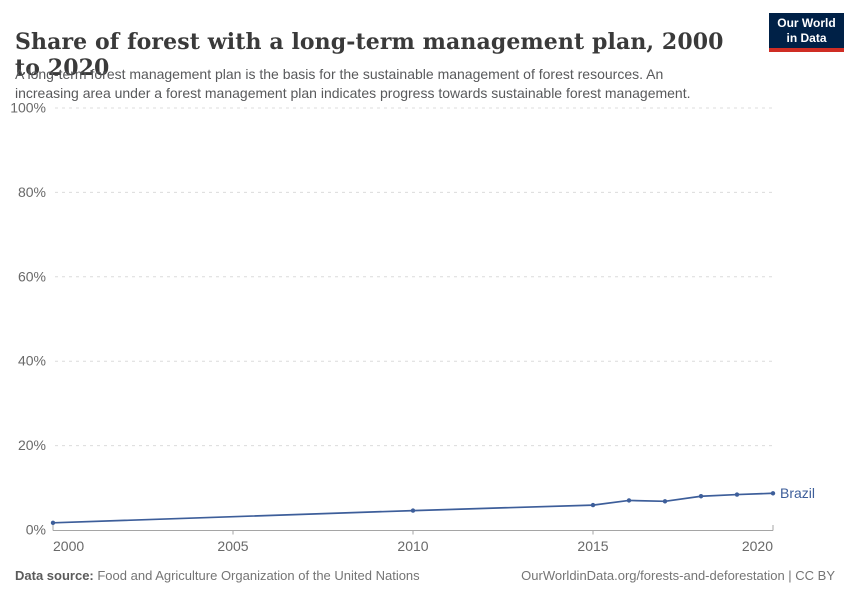  Describe the element at coordinates (36, 530) in the screenshot. I see `y-axis-tick-label: 0%` at that location.